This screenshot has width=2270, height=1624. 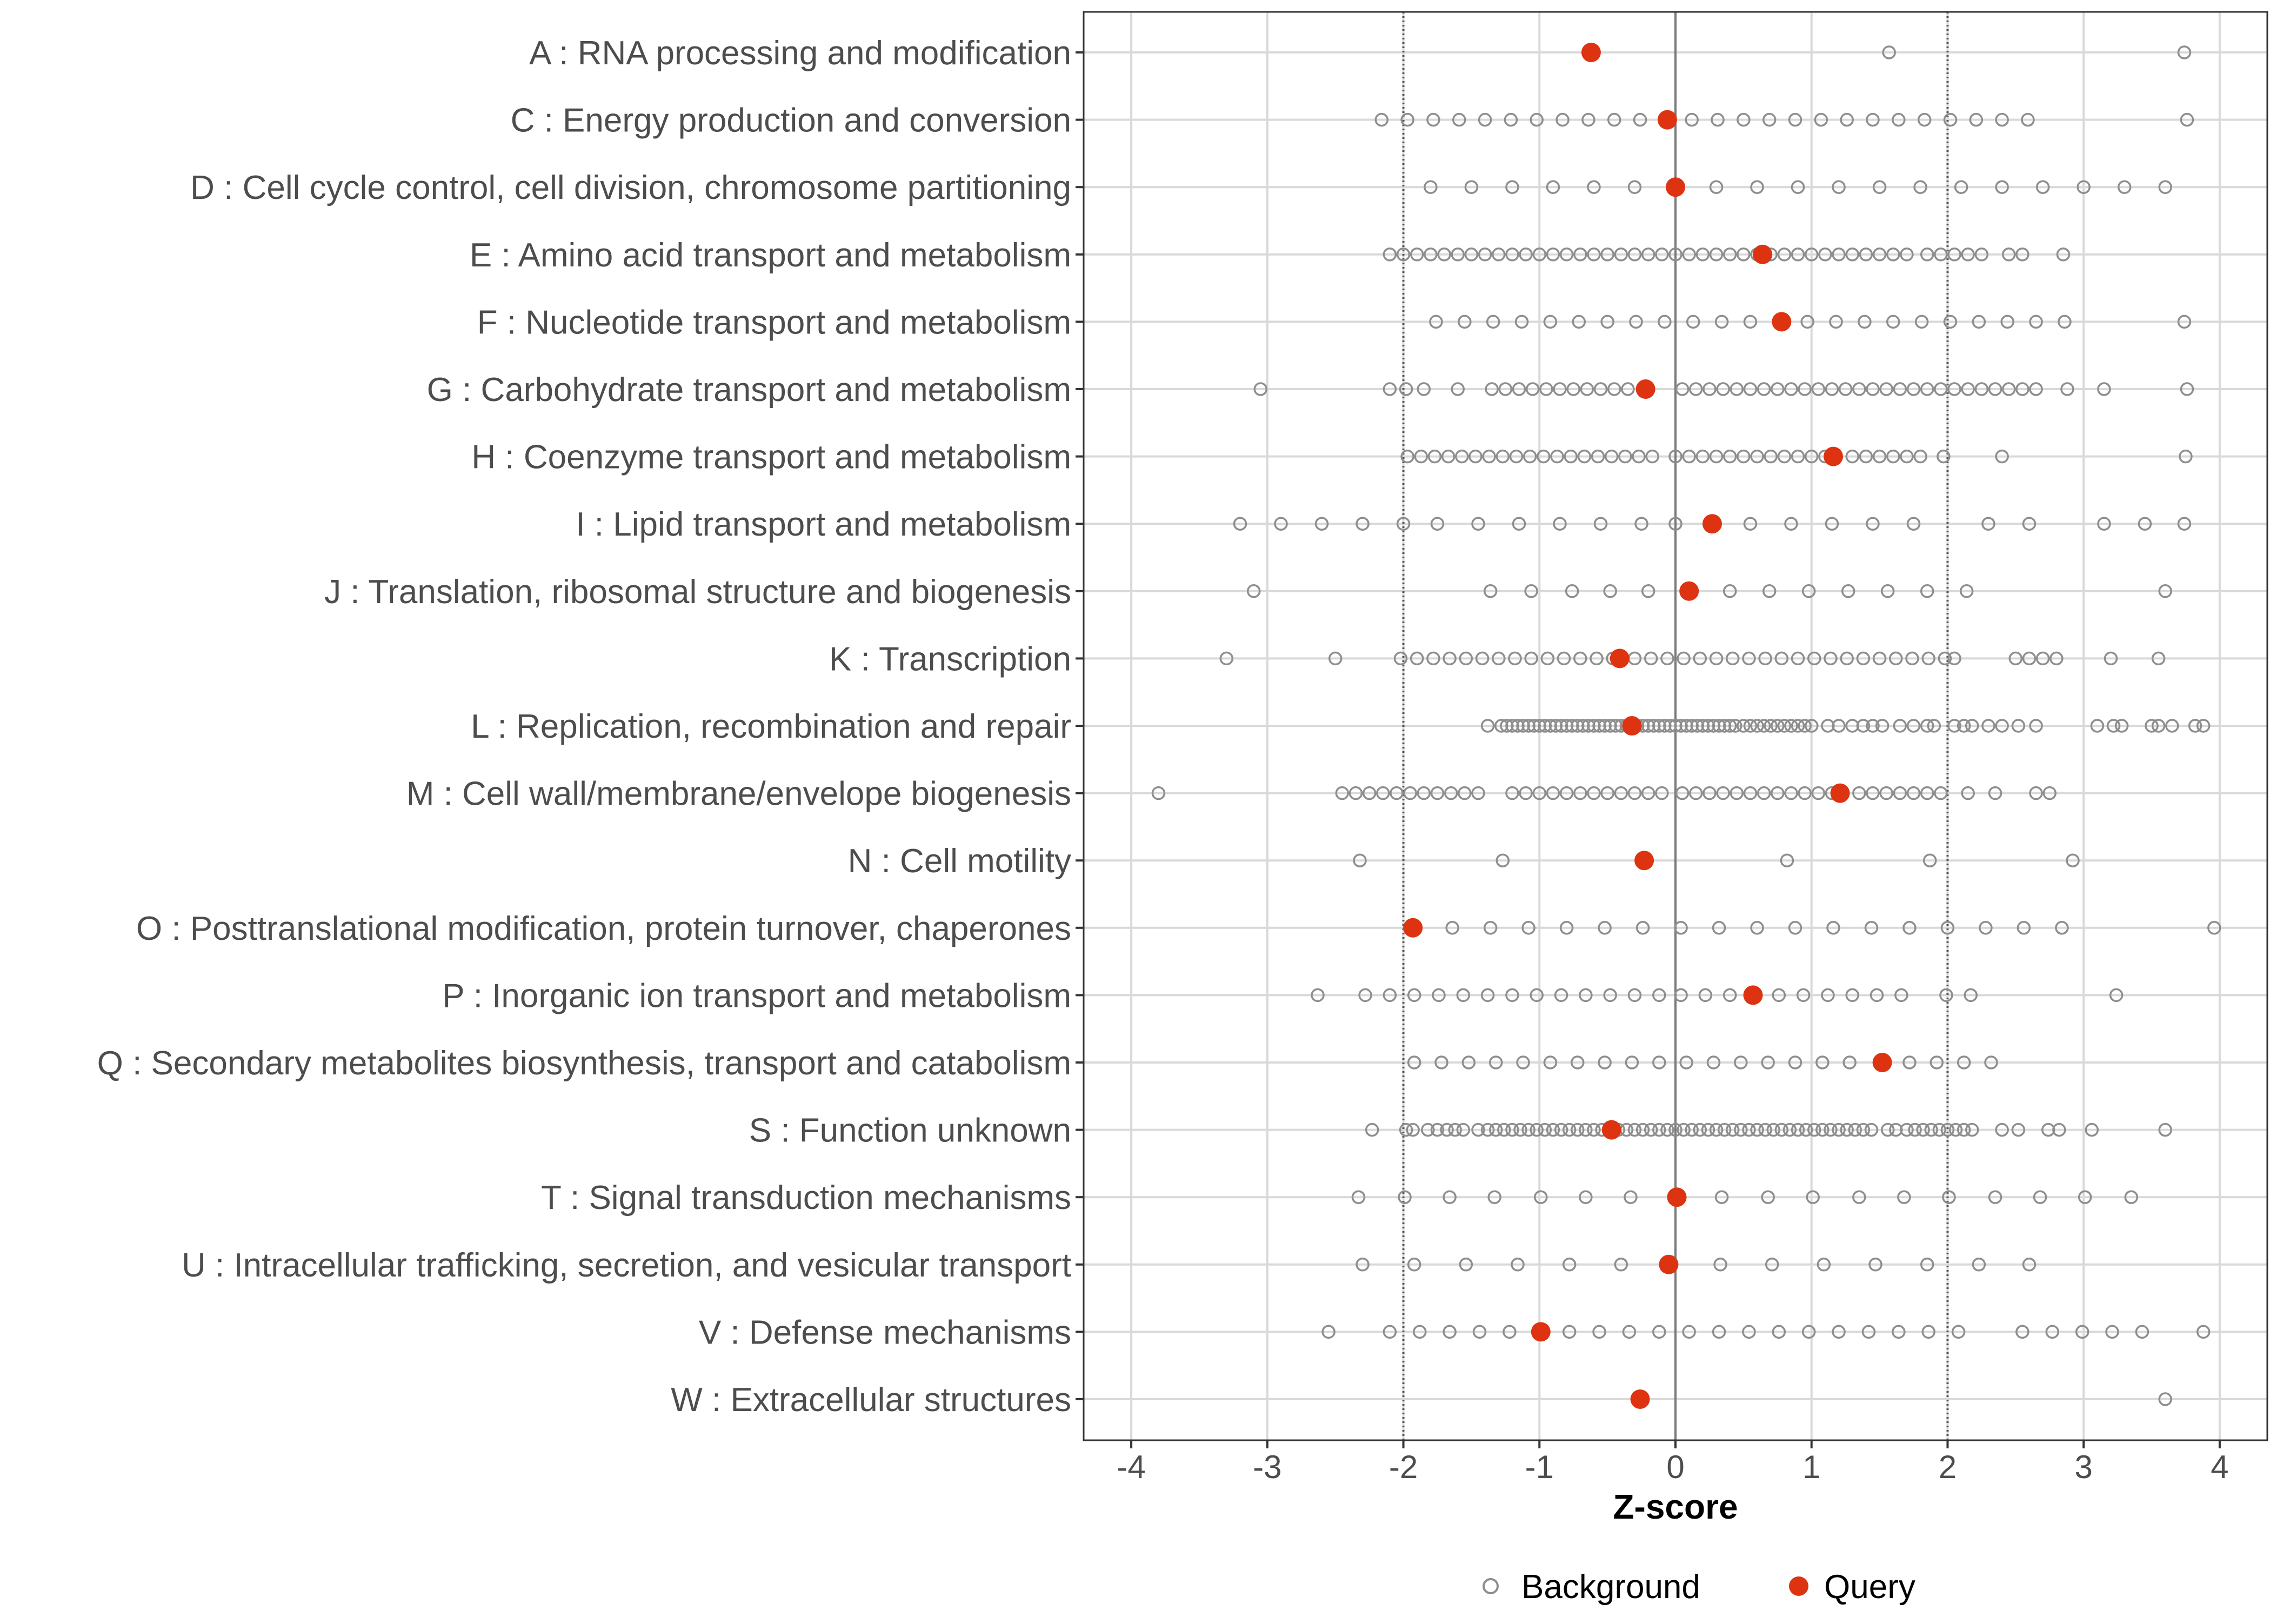 What do you see at coordinates (1491, 1586) in the screenshot?
I see `legend-background-symbol` at bounding box center [1491, 1586].